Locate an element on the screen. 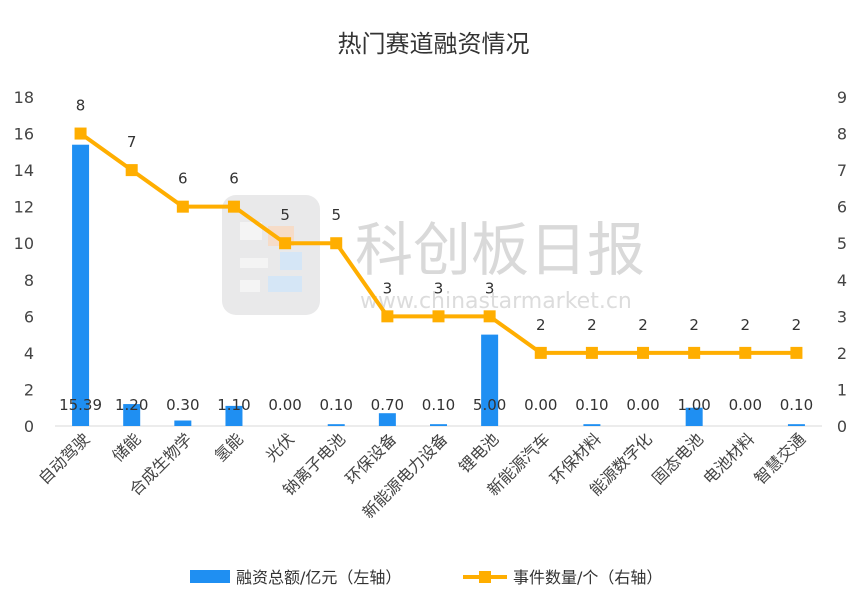 The width and height of the screenshot is (867, 610). legend-line-marker is located at coordinates (485, 577).